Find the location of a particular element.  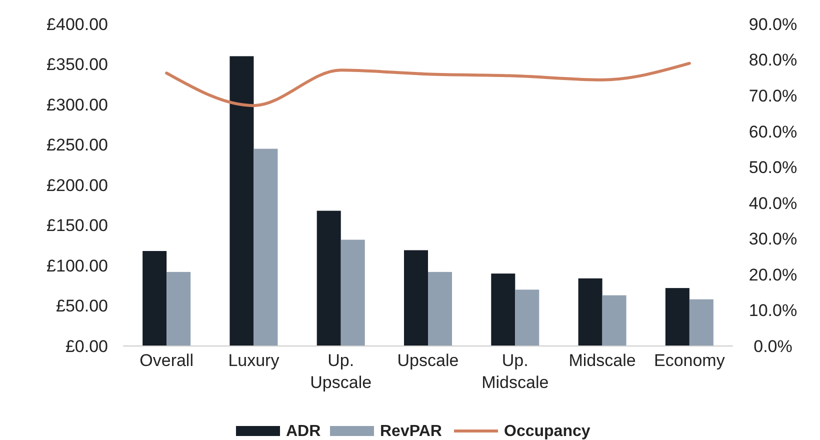

y2-tick-label: 50.0% is located at coordinates (773, 168).